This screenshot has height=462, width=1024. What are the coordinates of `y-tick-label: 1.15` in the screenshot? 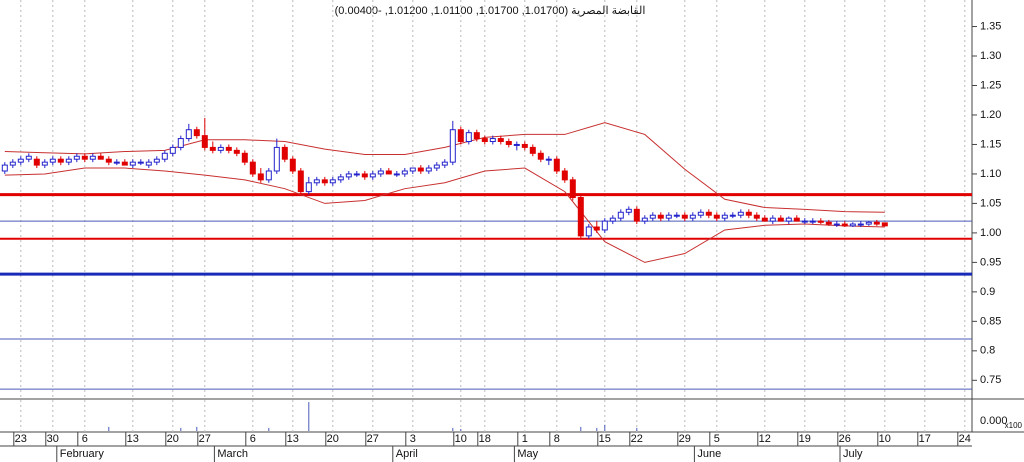 It's located at (990, 144).